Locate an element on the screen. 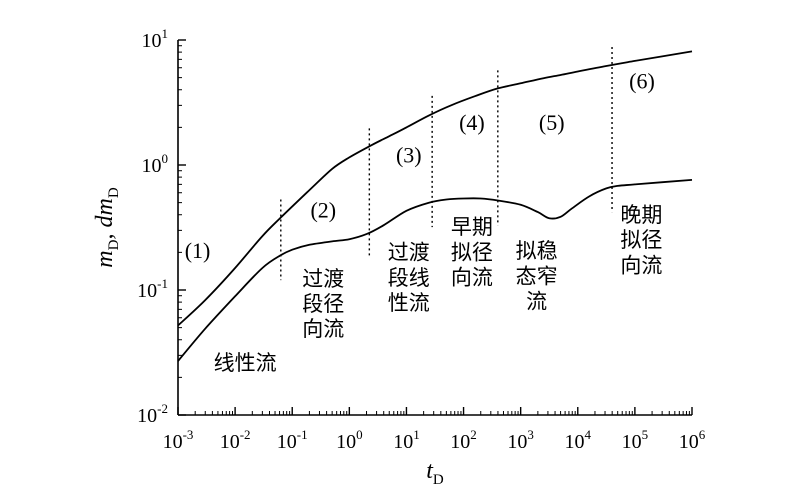 The image size is (800, 499). region-number: (3) is located at coordinates (409, 154).